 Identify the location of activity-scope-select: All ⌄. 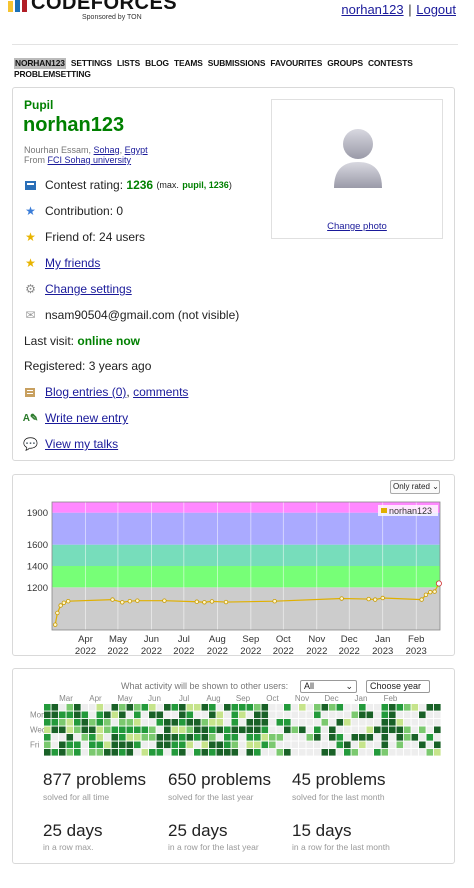
(328, 686).